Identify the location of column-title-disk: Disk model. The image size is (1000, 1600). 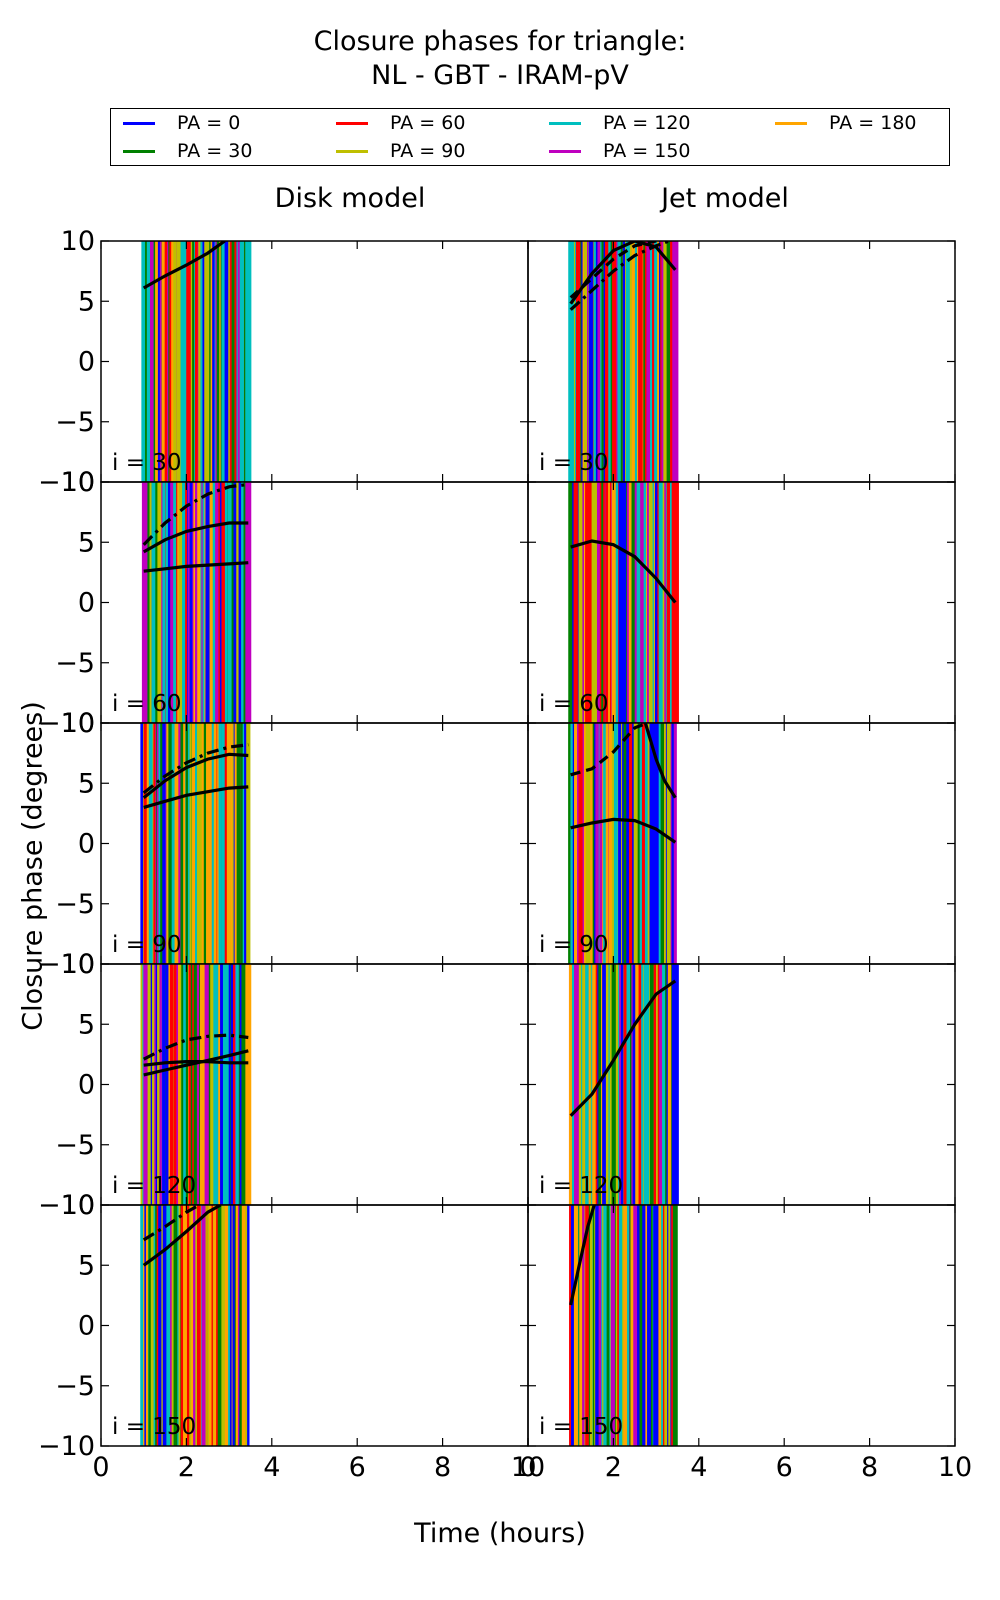
(350, 198).